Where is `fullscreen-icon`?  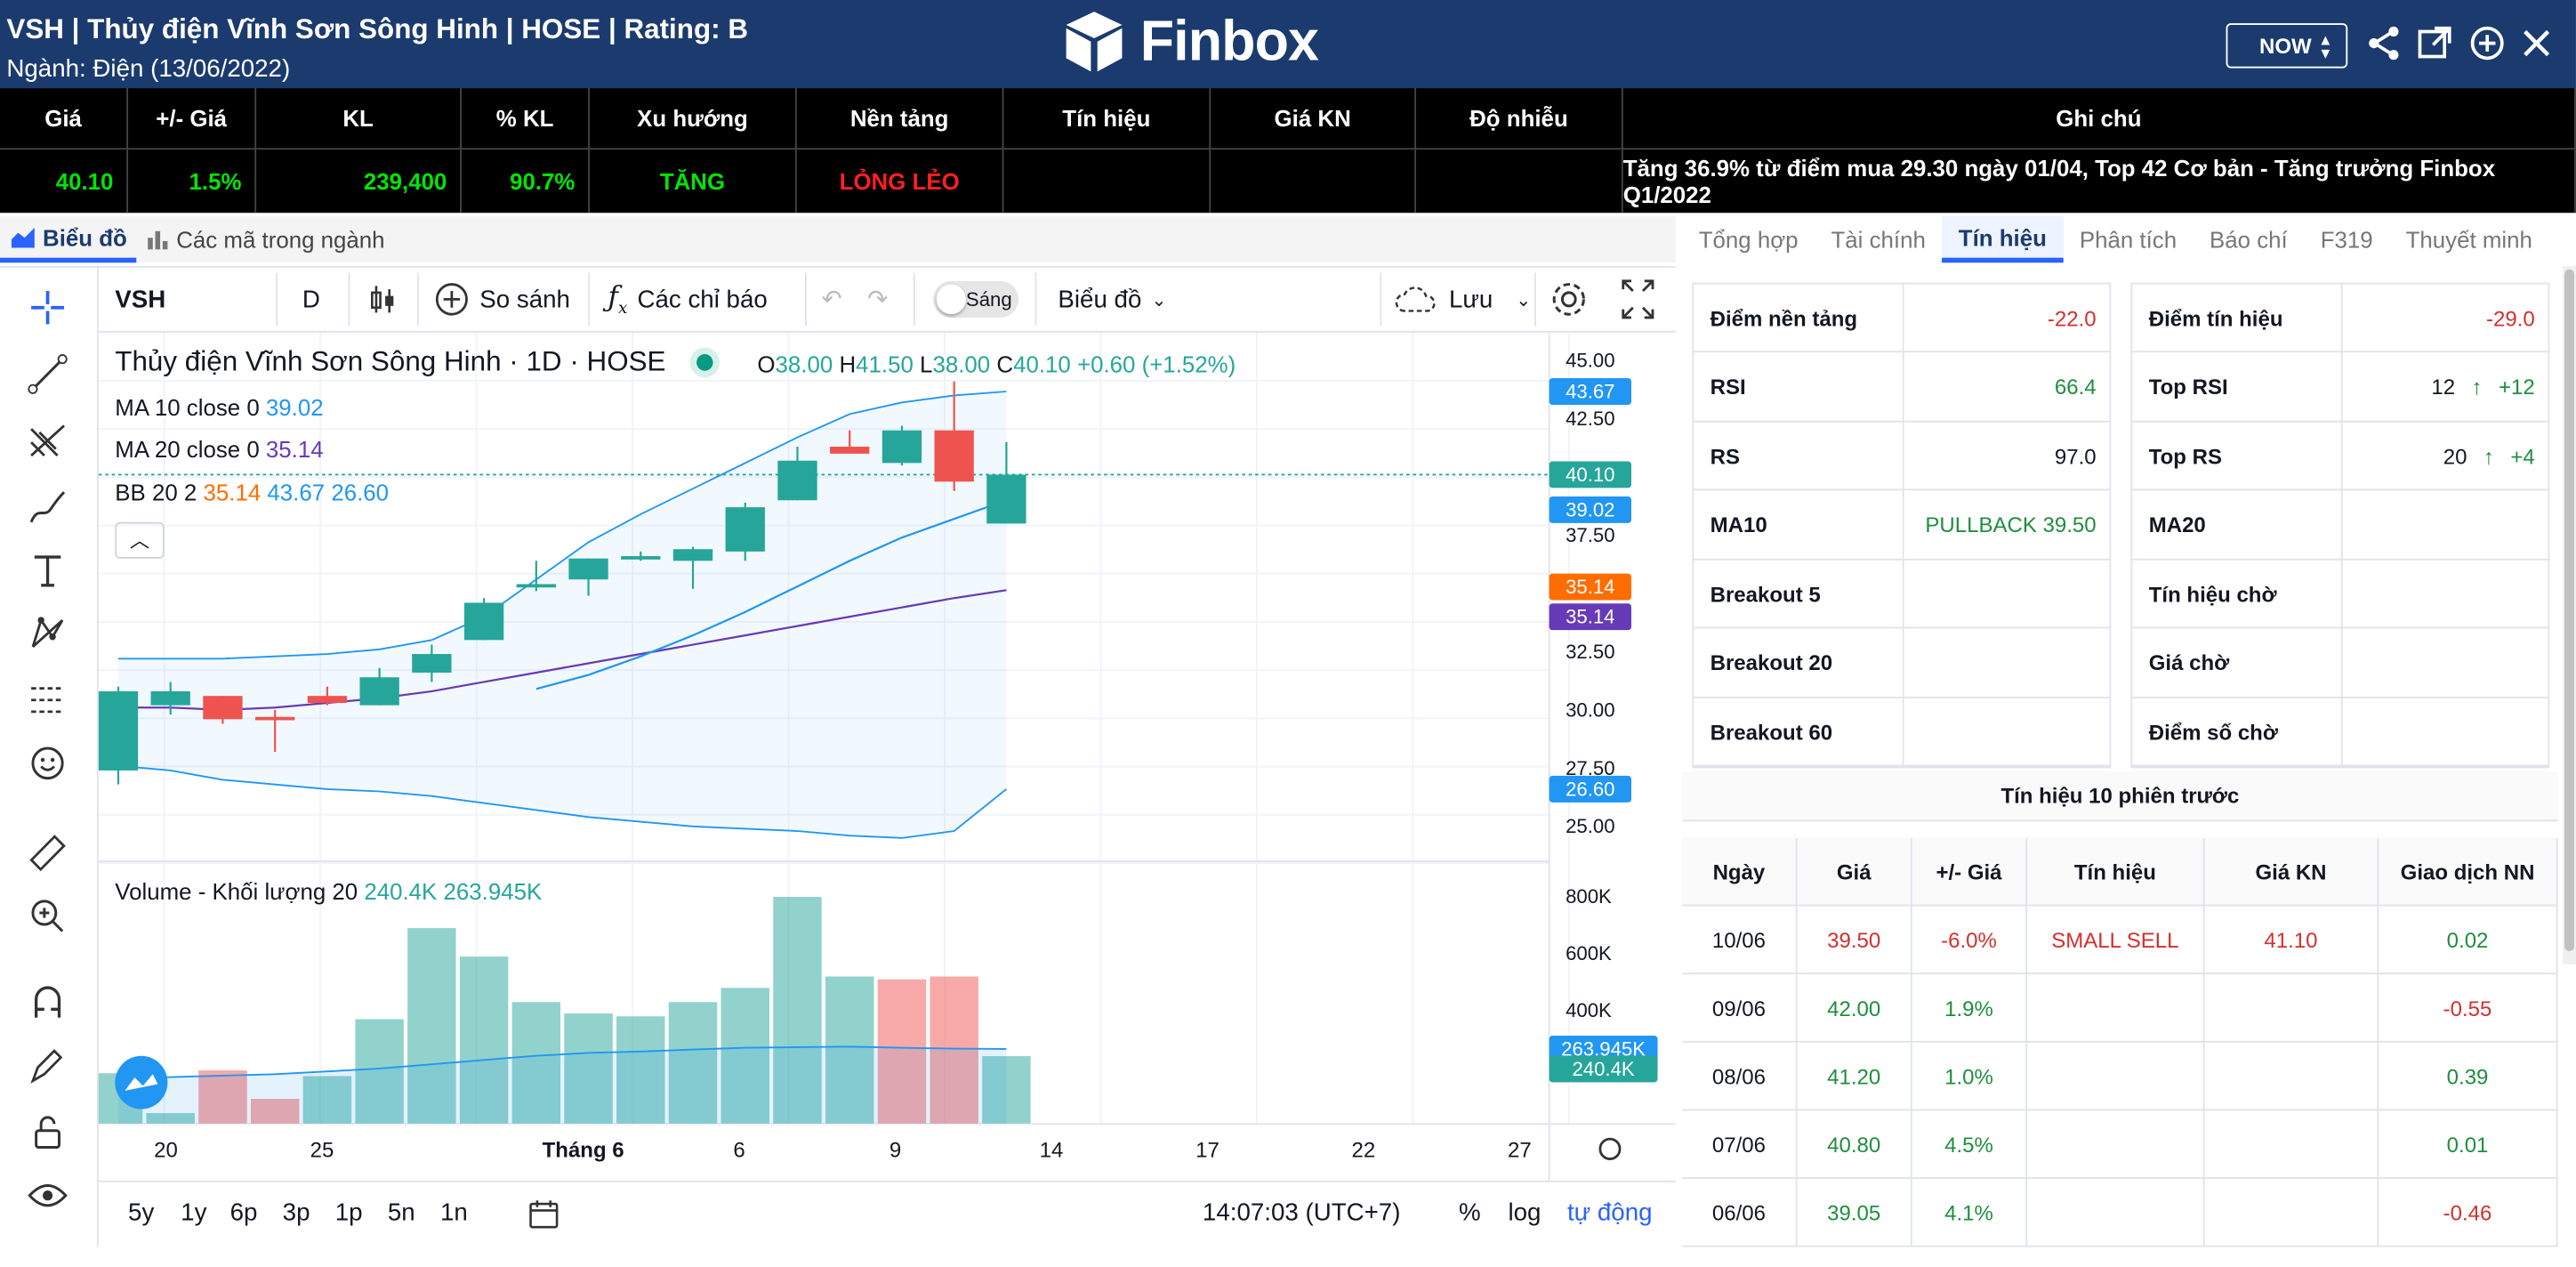
fullscreen-icon is located at coordinates (1637, 299).